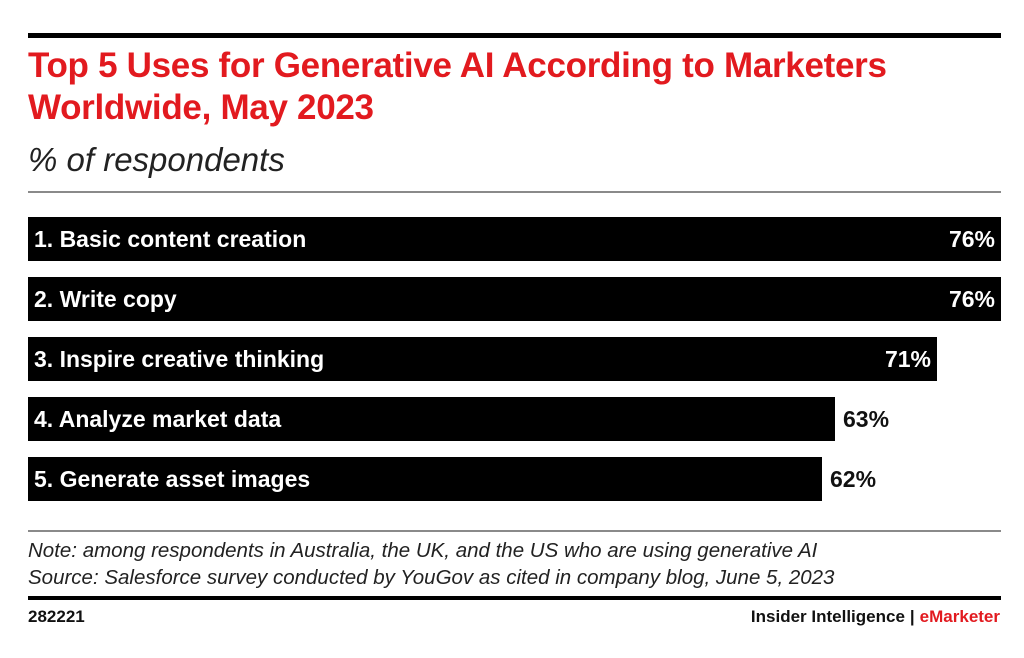 The height and width of the screenshot is (658, 1024). What do you see at coordinates (972, 299) in the screenshot?
I see `value-label-2: 76%` at bounding box center [972, 299].